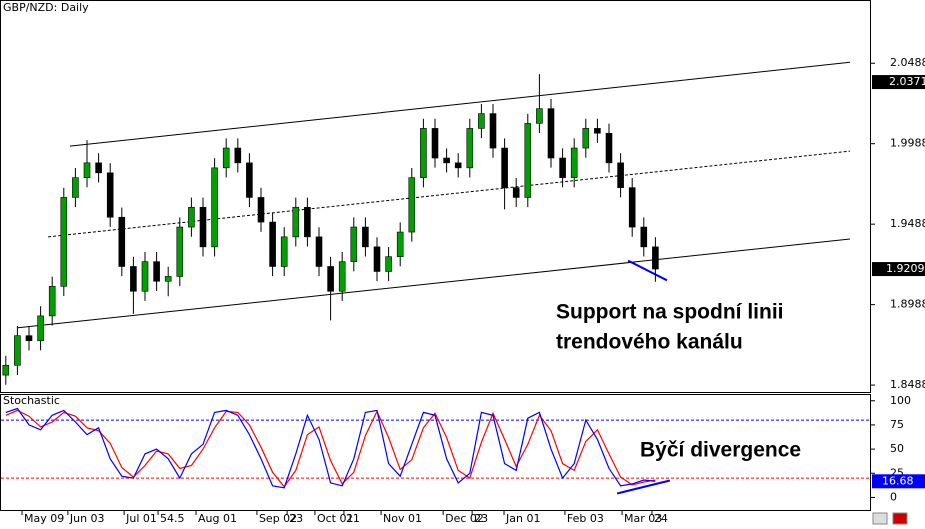 This screenshot has height=529, width=925. What do you see at coordinates (31, 400) in the screenshot?
I see `indicator-title: Stochastic` at bounding box center [31, 400].